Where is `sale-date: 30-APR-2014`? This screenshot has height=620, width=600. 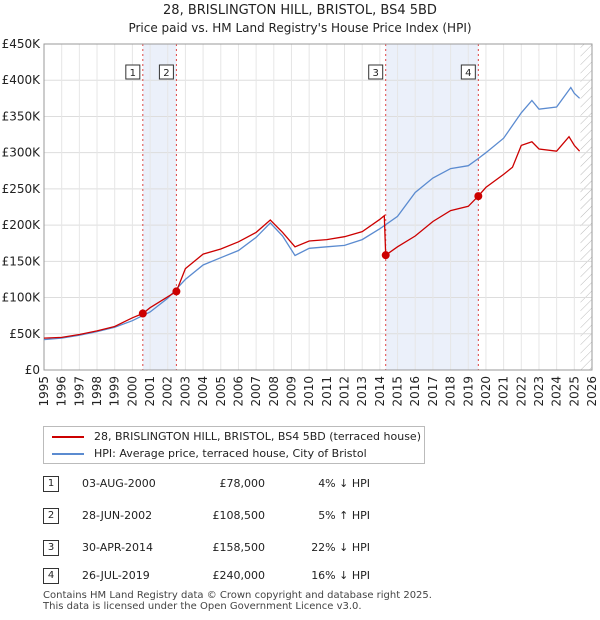 sale-date: 30-APR-2014 is located at coordinates (118, 547).